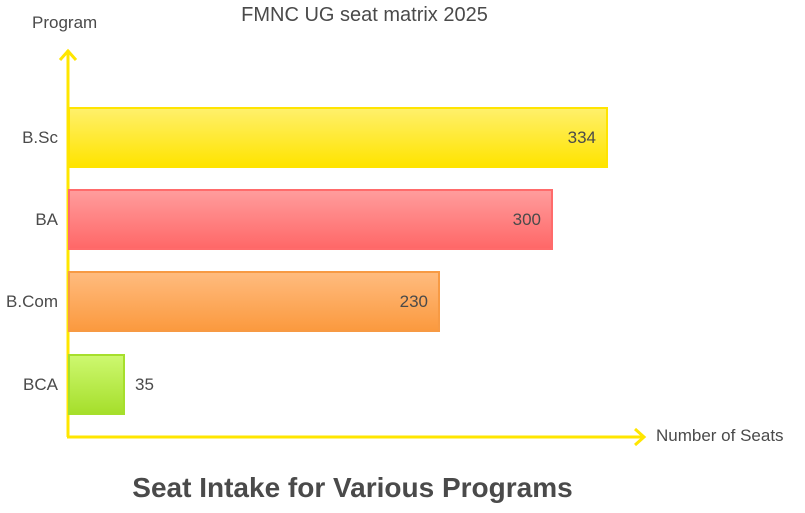 The image size is (805, 513). Describe the element at coordinates (96, 384) in the screenshot. I see `bar-bca` at that location.